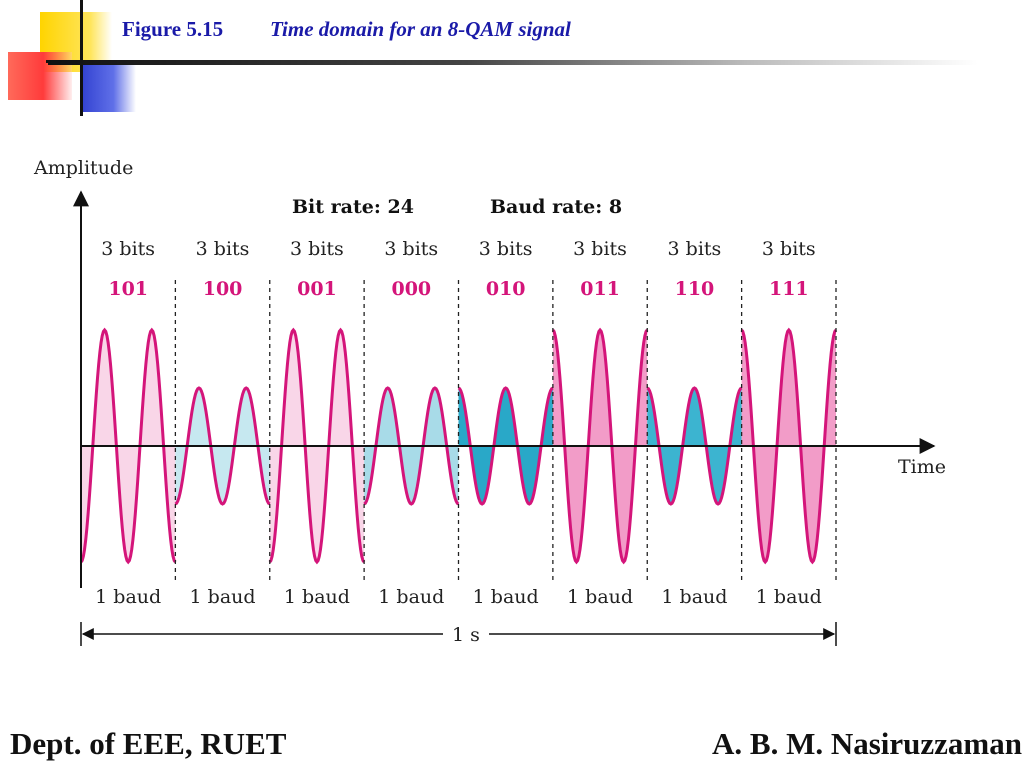 This screenshot has width=1024, height=768. I want to click on header-rule, so click(513, 62).